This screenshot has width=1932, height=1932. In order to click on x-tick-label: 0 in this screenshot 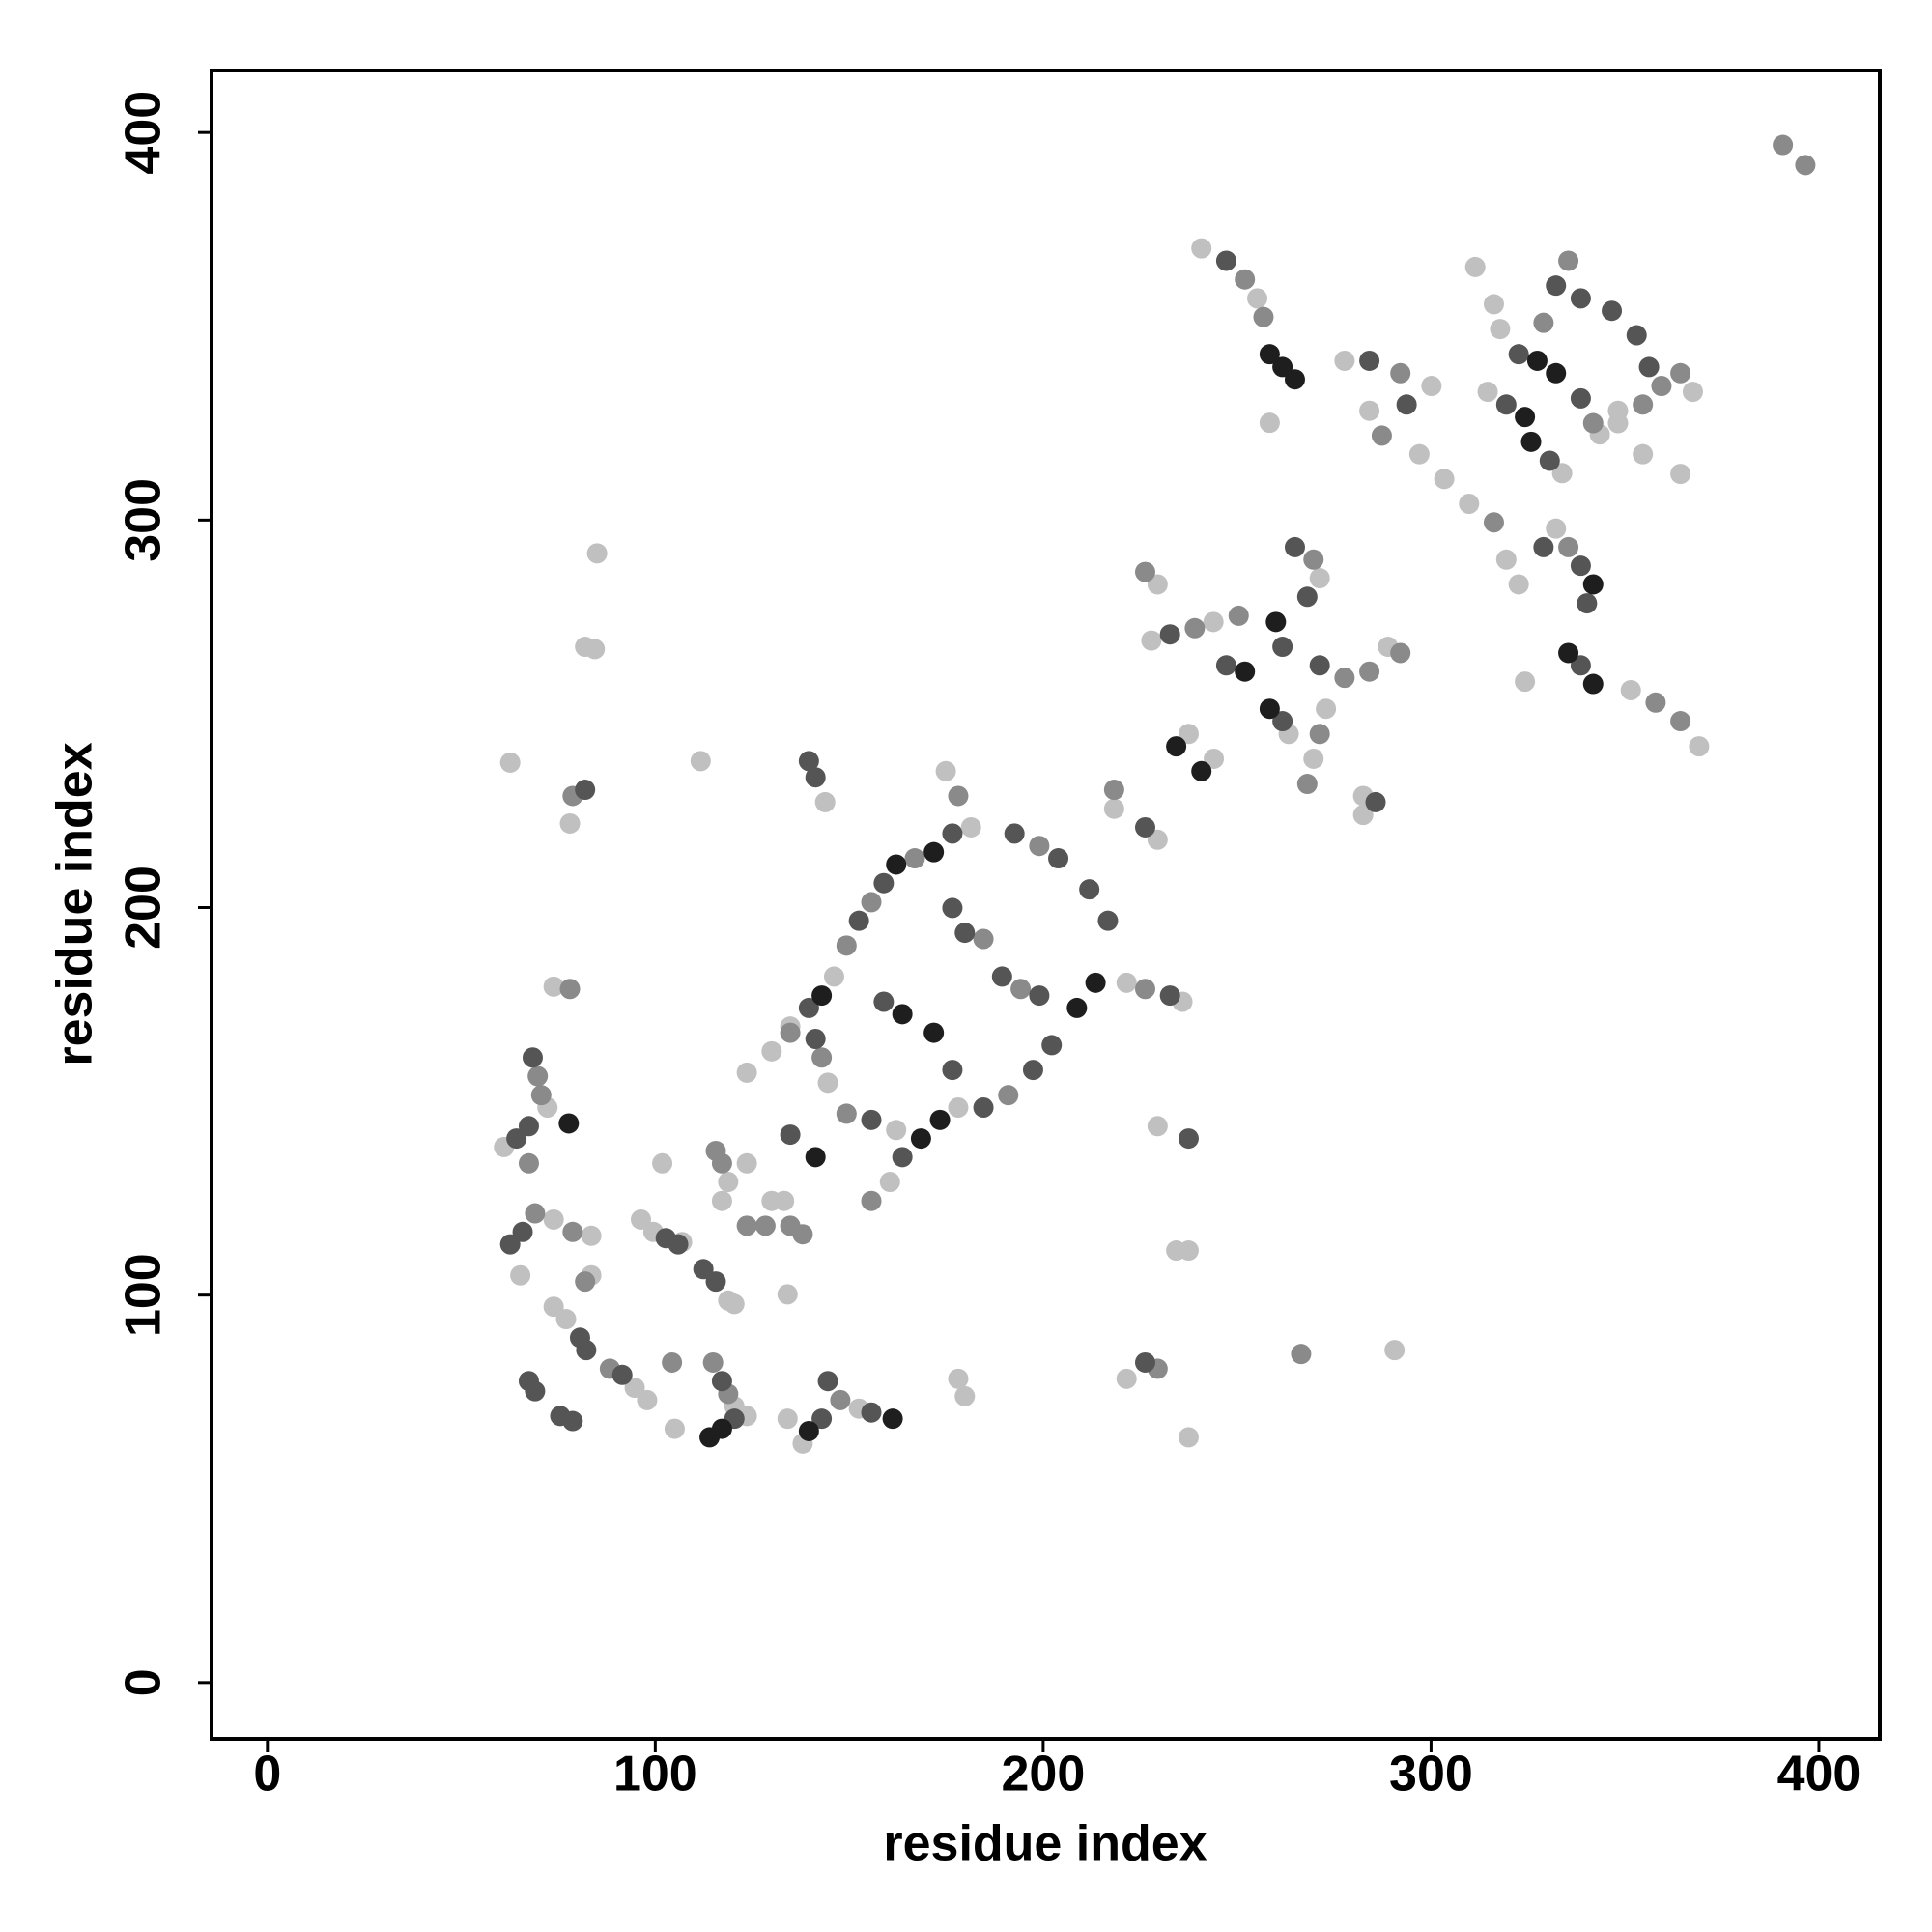, I will do `click(267, 1775)`.